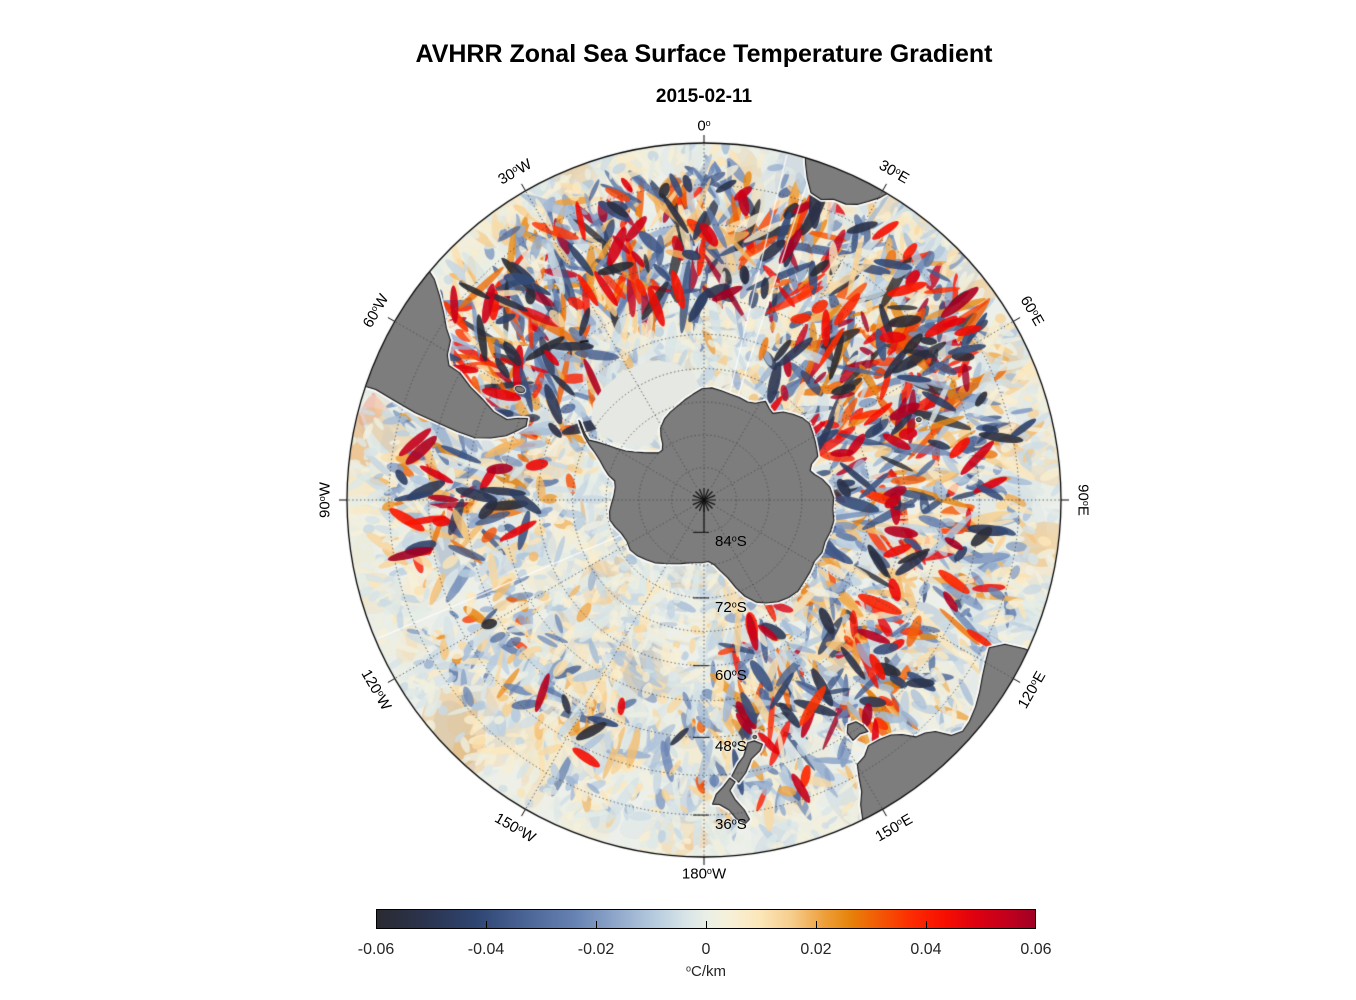 This screenshot has width=1356, height=1000. Describe the element at coordinates (706, 971) in the screenshot. I see `colorbar-unit-label: oC/km` at that location.